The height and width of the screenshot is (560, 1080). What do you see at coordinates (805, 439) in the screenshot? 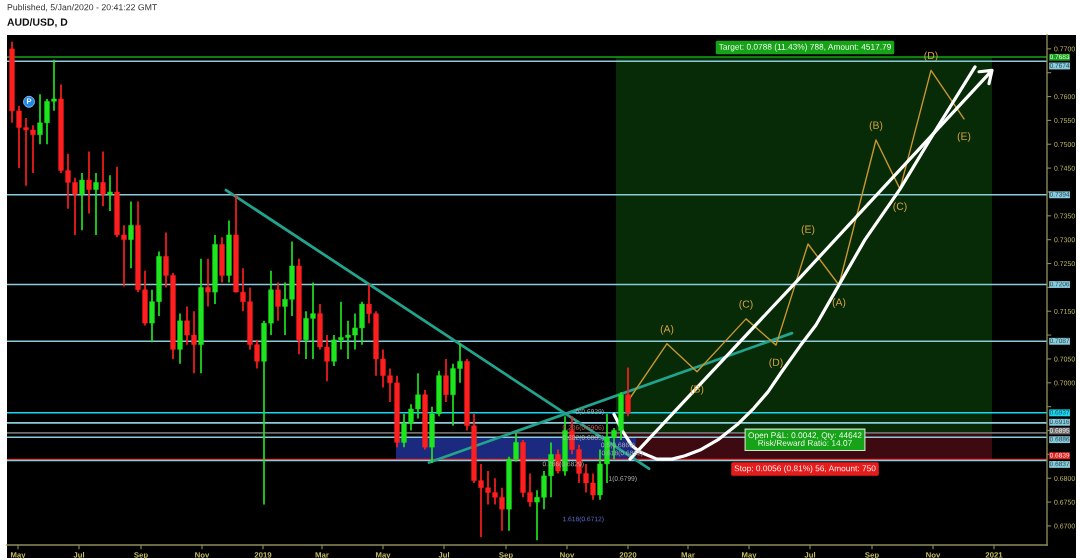
I see `annotation: Open P&L: 0.0042, Qty: 44642 Risk/Reward Ratio: 14.07` at bounding box center [805, 439].